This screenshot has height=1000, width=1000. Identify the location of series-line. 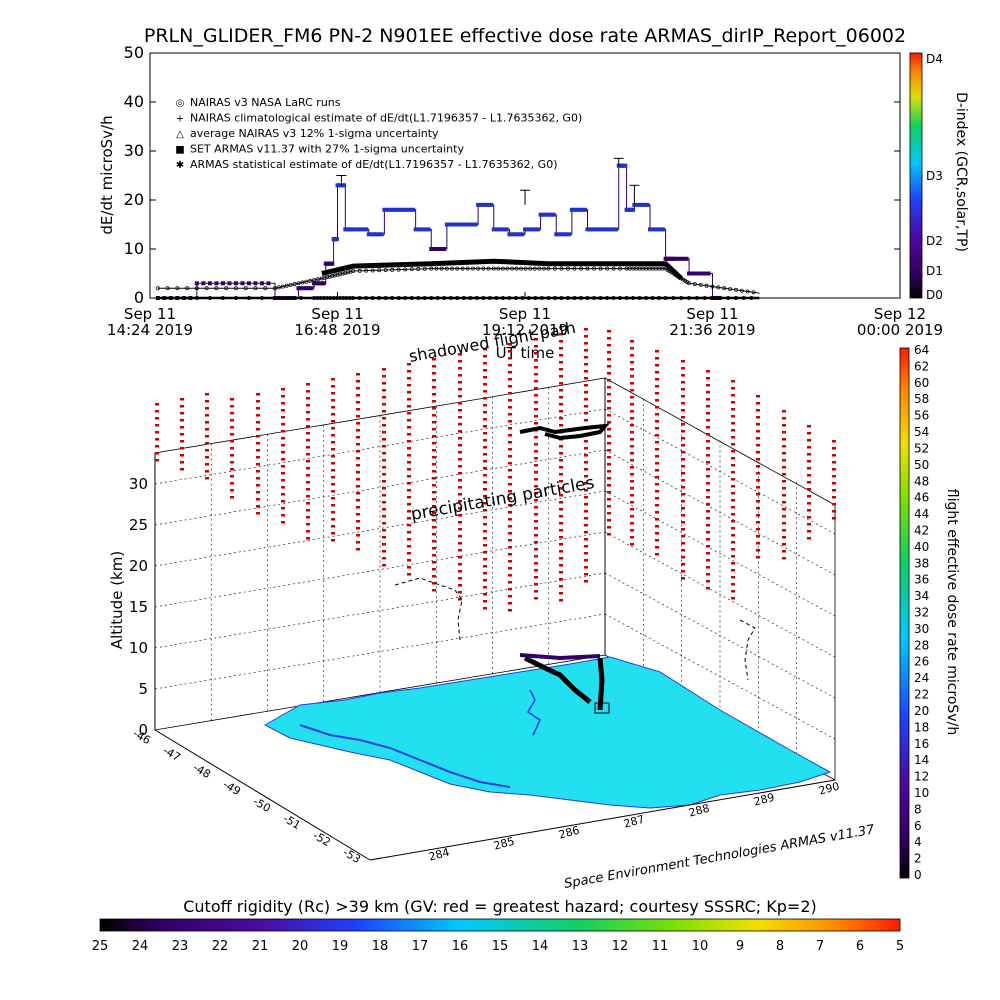
(435, 232).